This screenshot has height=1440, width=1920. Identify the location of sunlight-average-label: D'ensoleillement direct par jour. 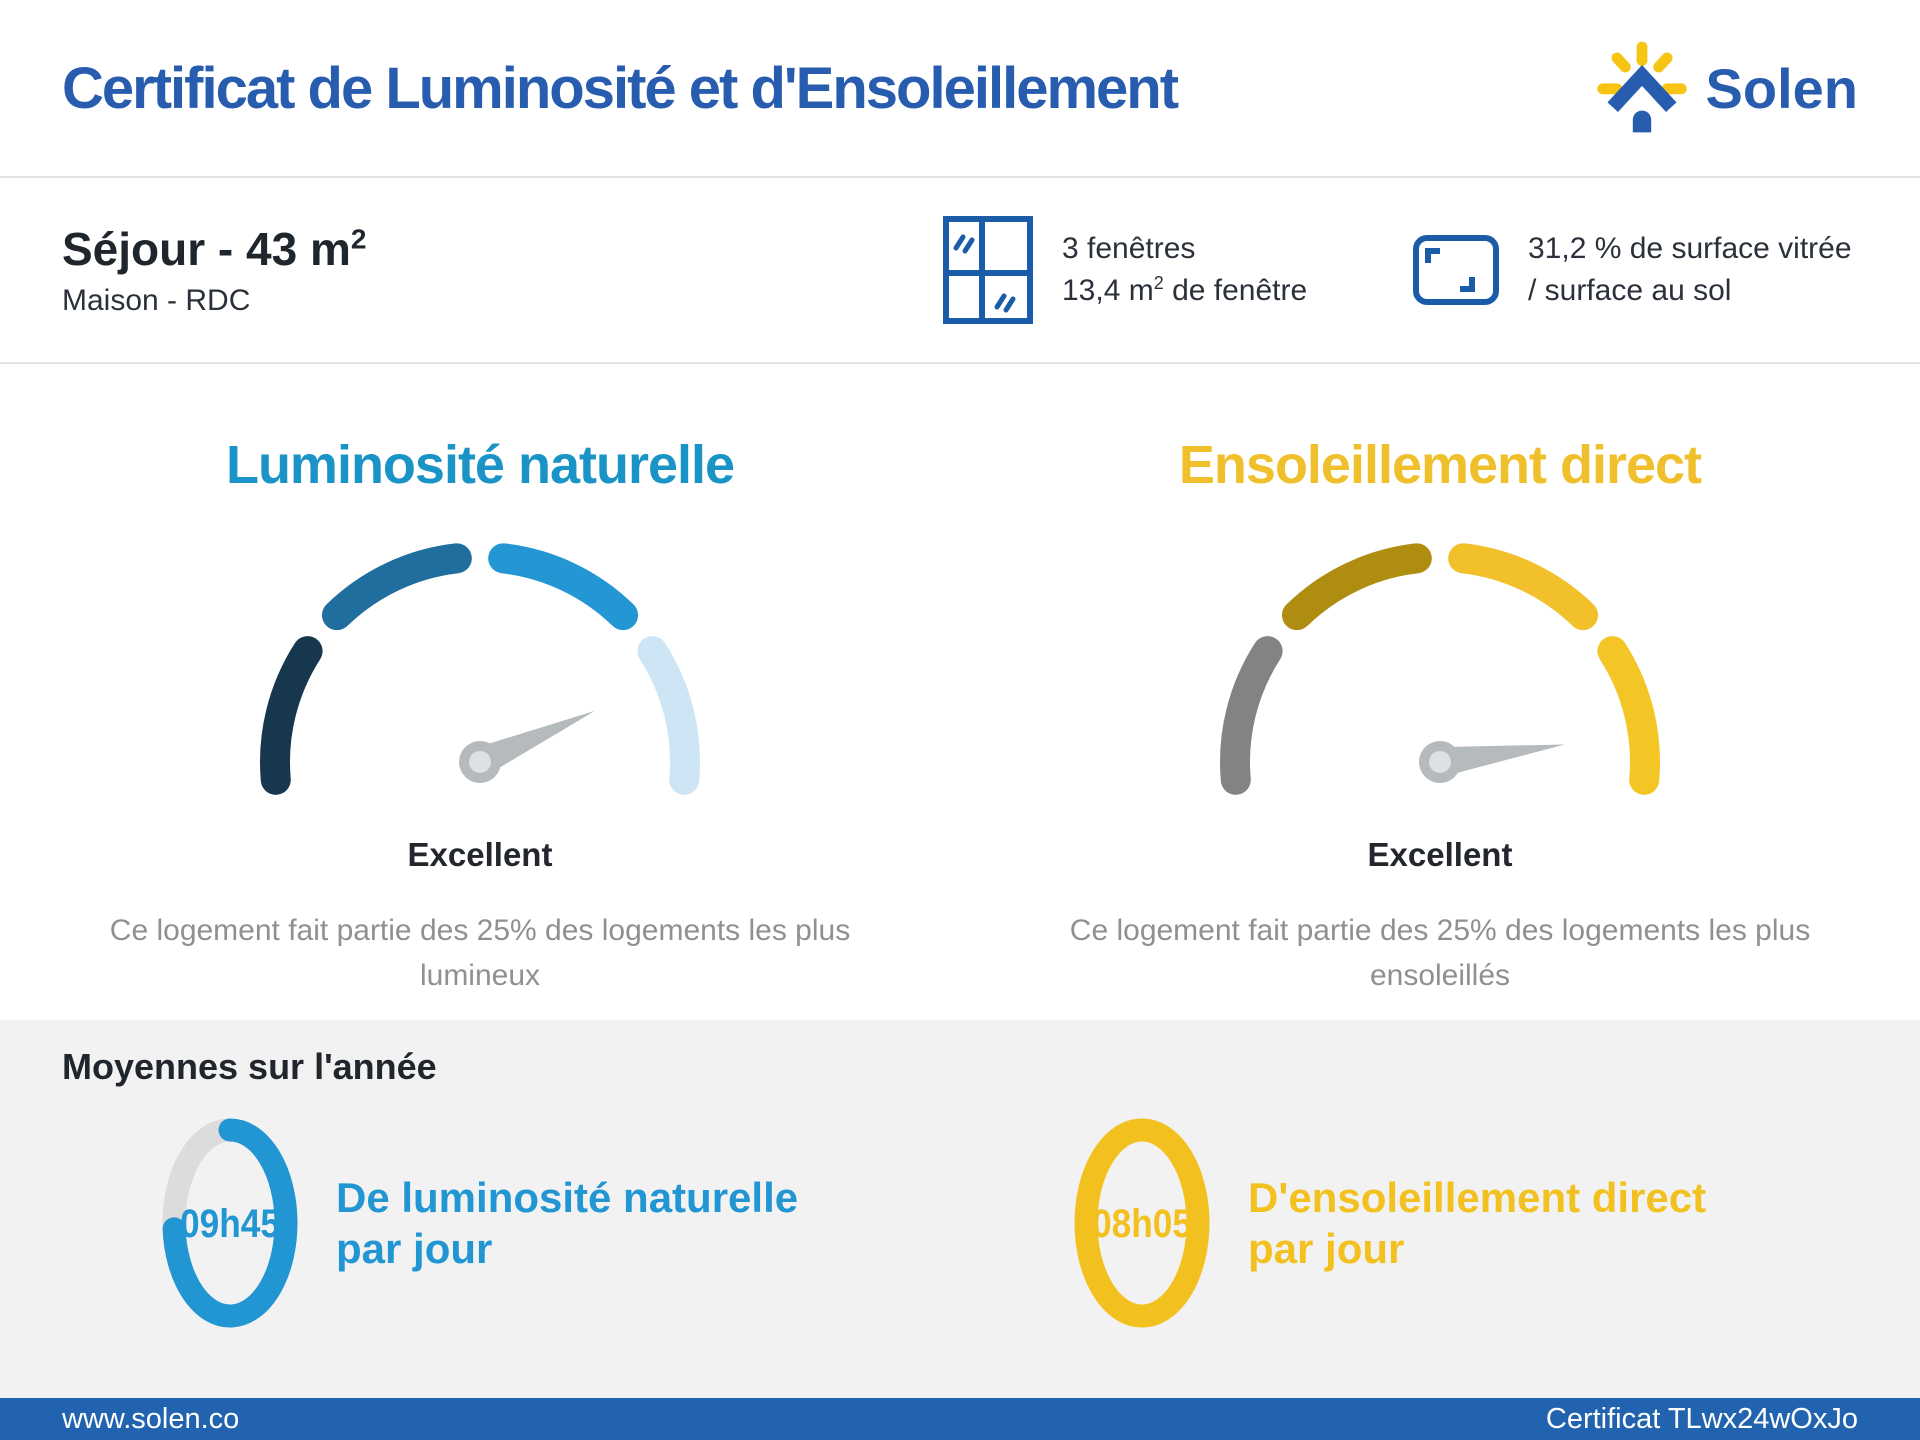
(1477, 1222).